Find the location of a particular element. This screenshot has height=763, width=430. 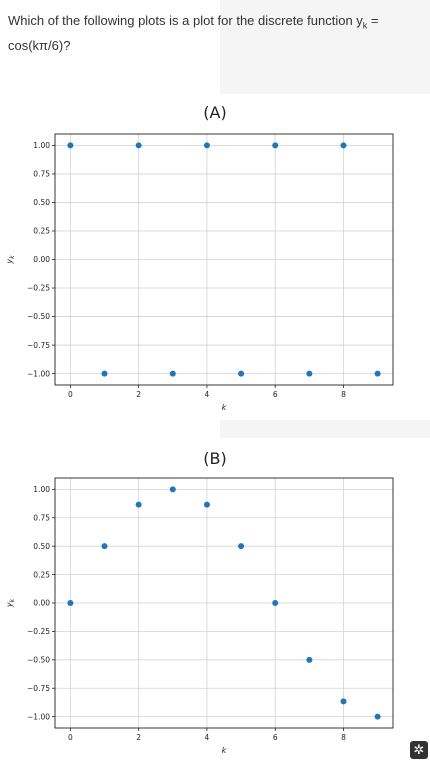

chart-a-y-tick-label: −0.25 is located at coordinates (38, 288).